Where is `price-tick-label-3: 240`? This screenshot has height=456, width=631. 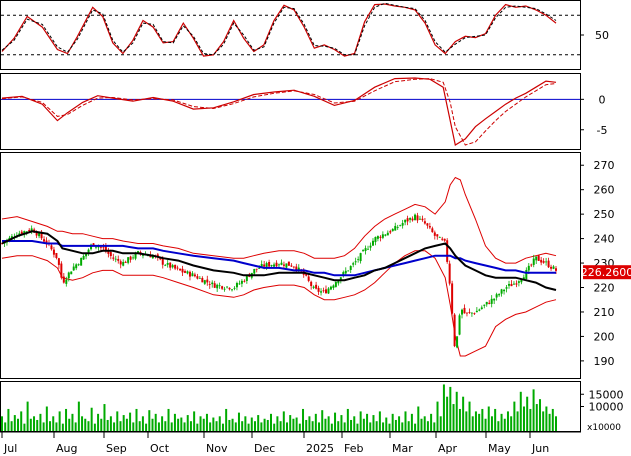
price-tick-label-3: 240 is located at coordinates (604, 239).